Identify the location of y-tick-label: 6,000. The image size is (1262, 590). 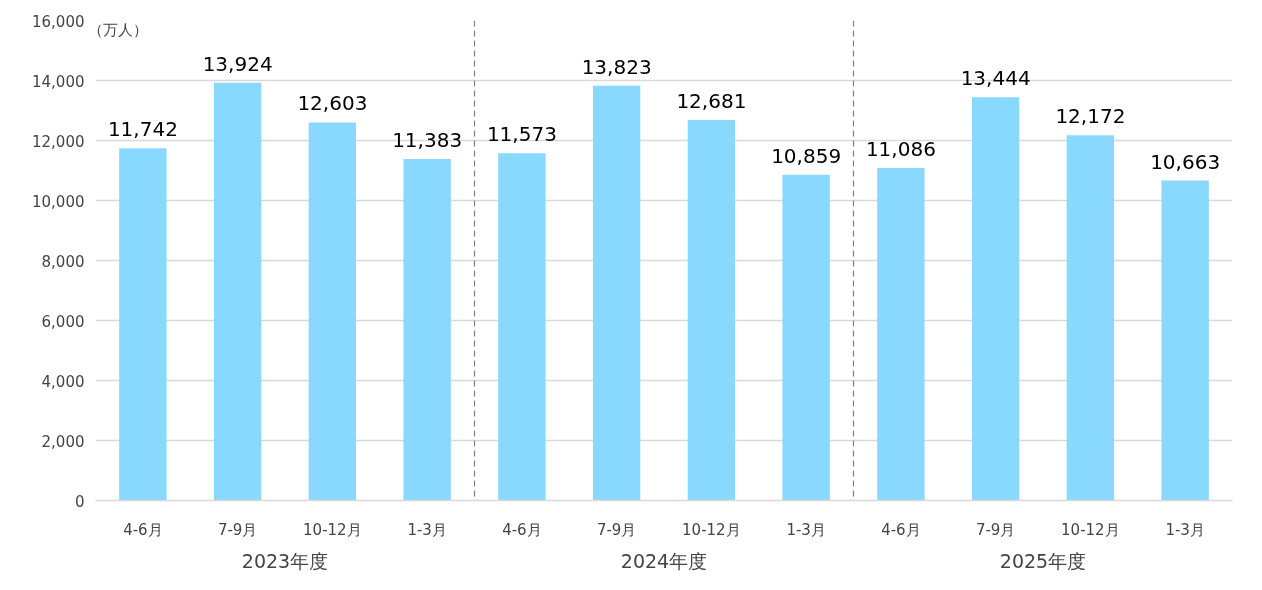
(63, 321).